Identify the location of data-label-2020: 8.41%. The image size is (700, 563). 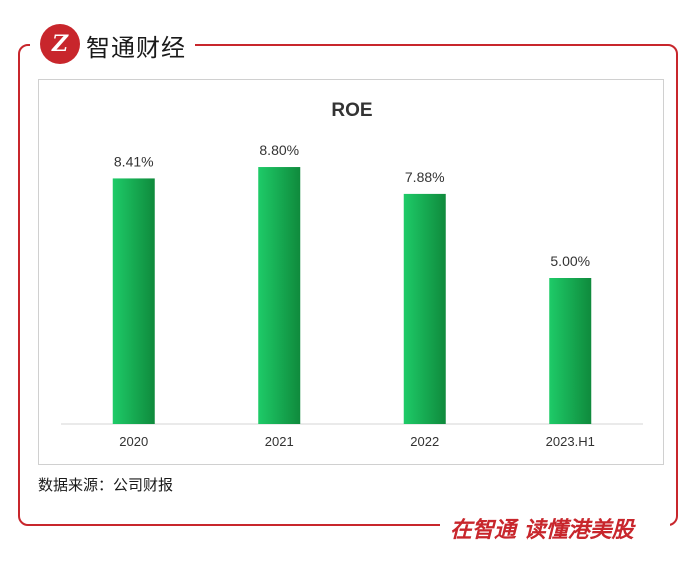
(134, 161).